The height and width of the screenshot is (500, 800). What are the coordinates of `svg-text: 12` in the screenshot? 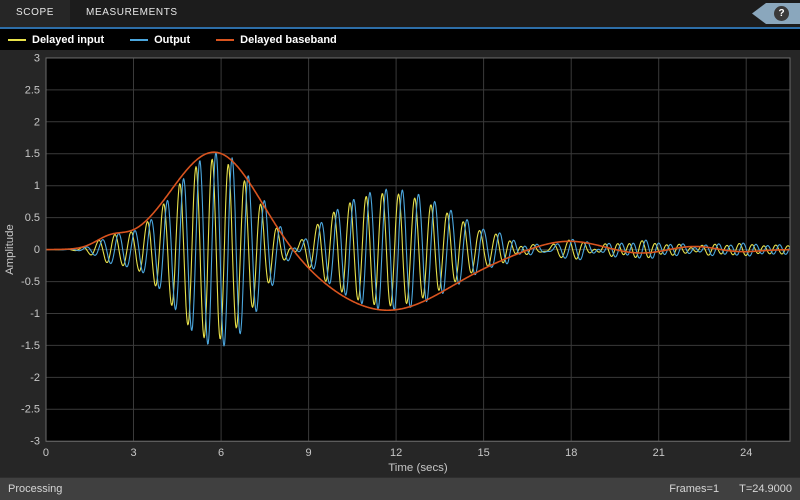 It's located at (396, 453).